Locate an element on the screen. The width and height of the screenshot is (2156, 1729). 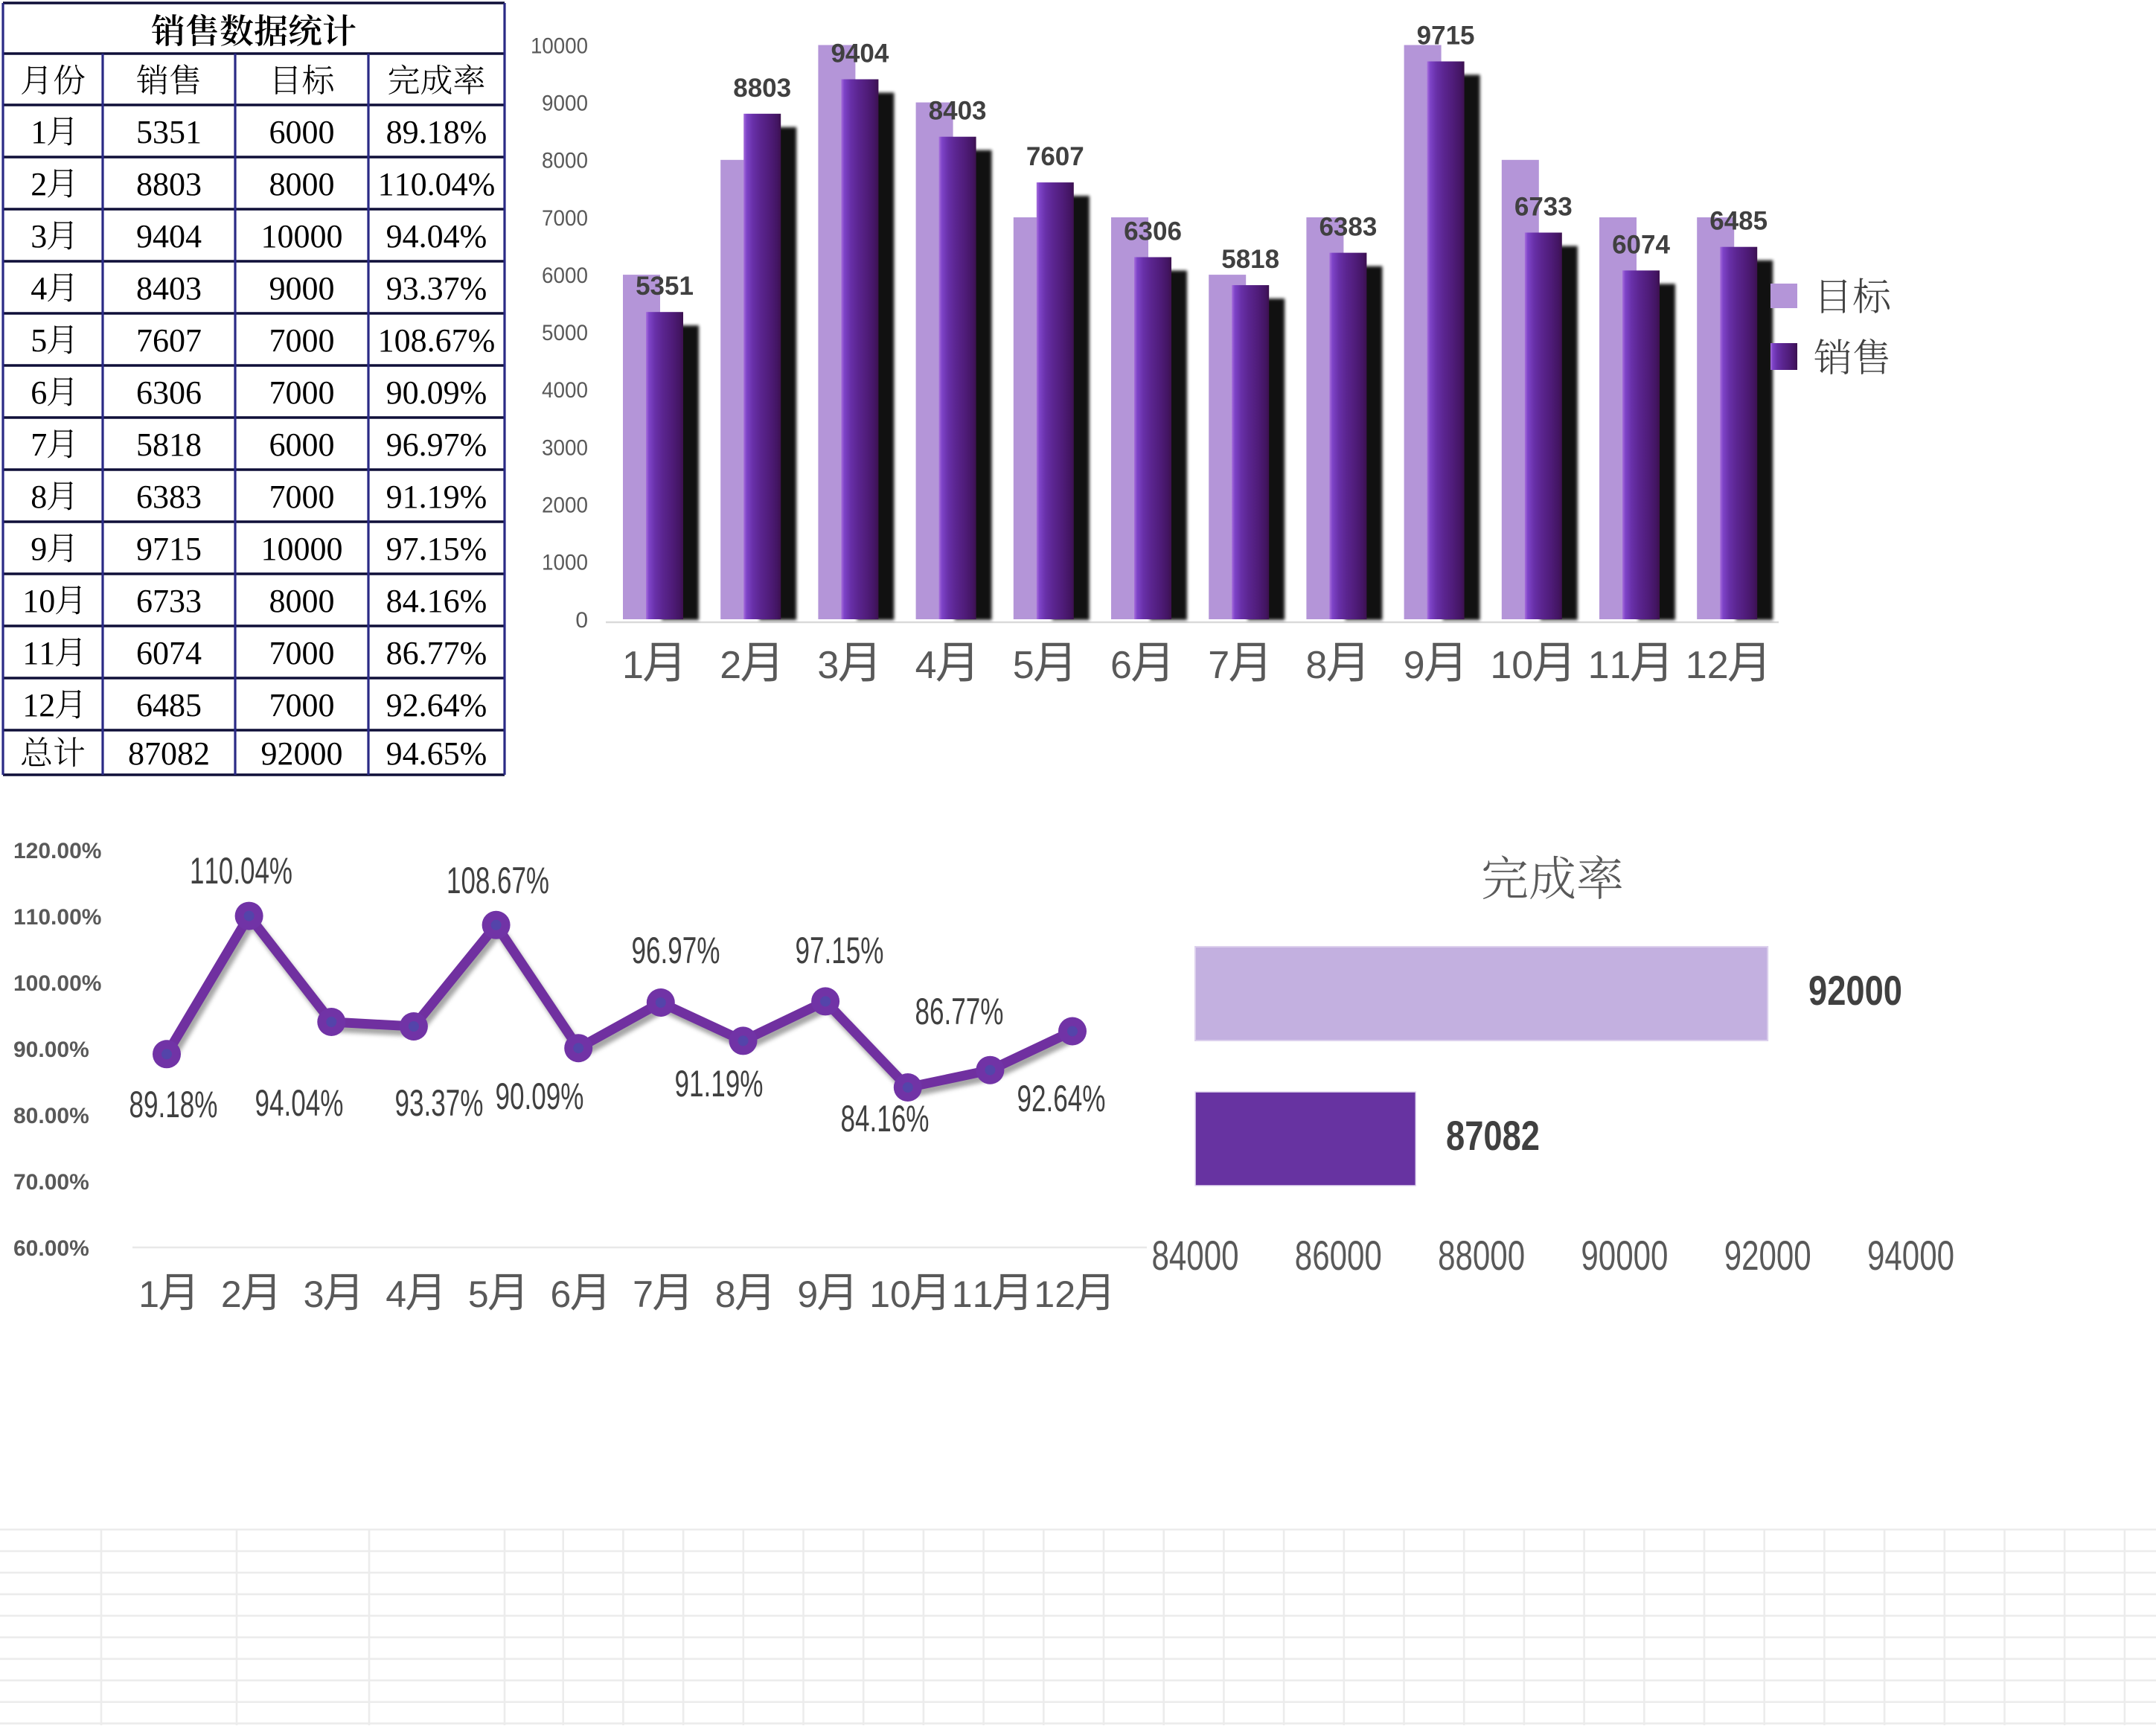
svg-text: 0 is located at coordinates (581, 620).